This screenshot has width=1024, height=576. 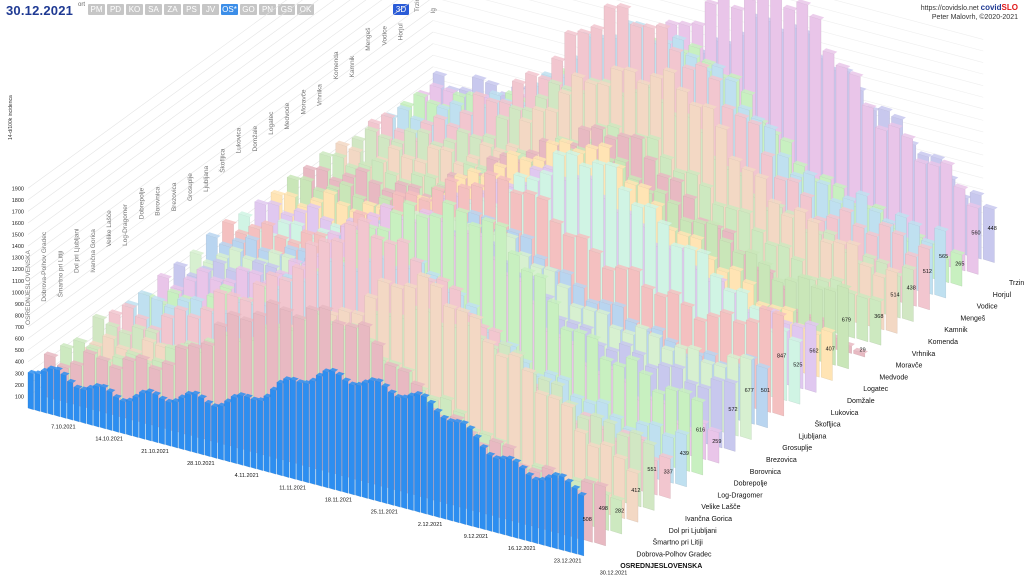 I want to click on y-tick-label: 1200, so click(x=18, y=270).